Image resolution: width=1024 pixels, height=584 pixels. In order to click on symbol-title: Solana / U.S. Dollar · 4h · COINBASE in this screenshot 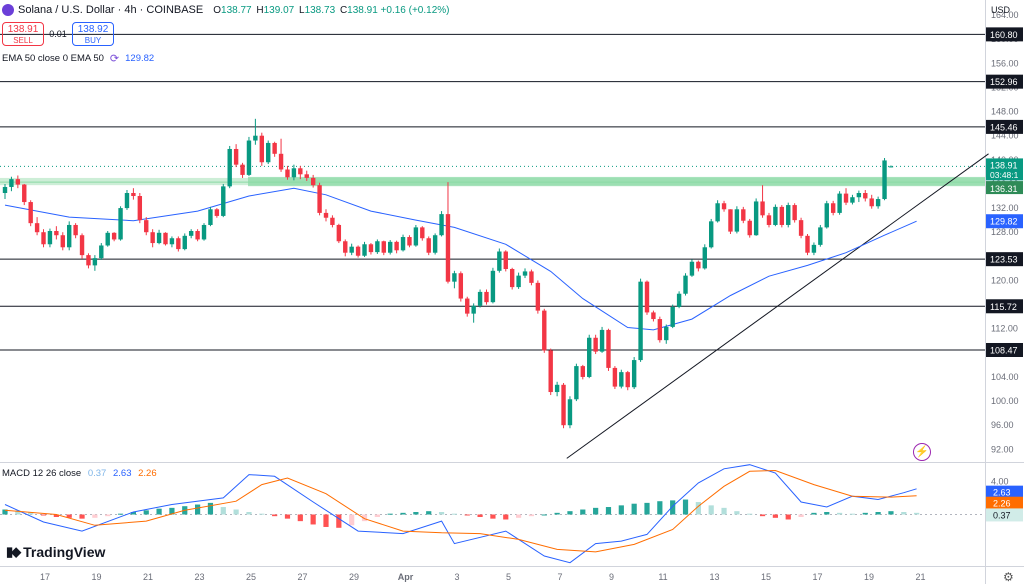, I will do `click(111, 10)`.